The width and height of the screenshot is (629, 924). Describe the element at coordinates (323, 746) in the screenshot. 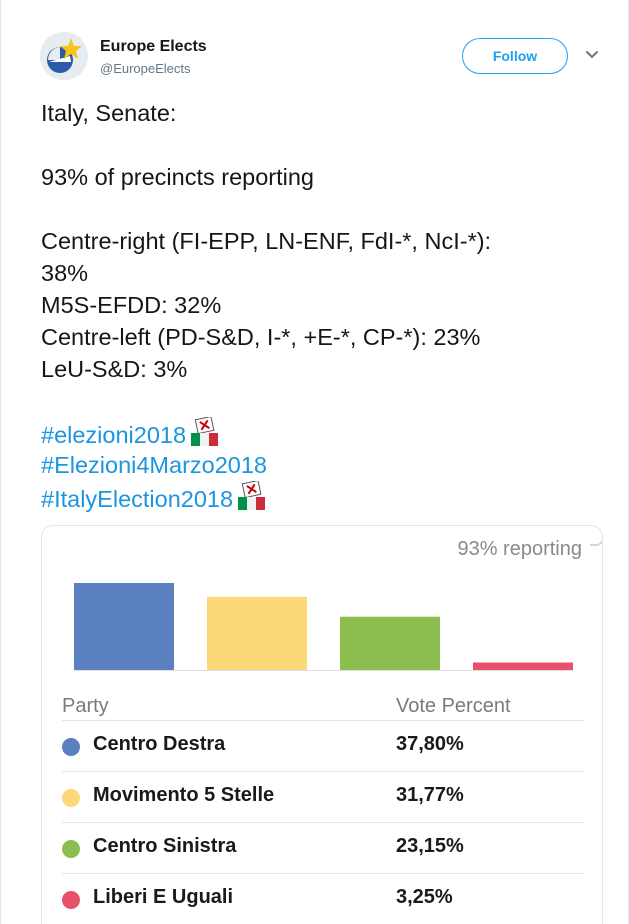

I see `table-row: Centro Destra 37,80%` at that location.